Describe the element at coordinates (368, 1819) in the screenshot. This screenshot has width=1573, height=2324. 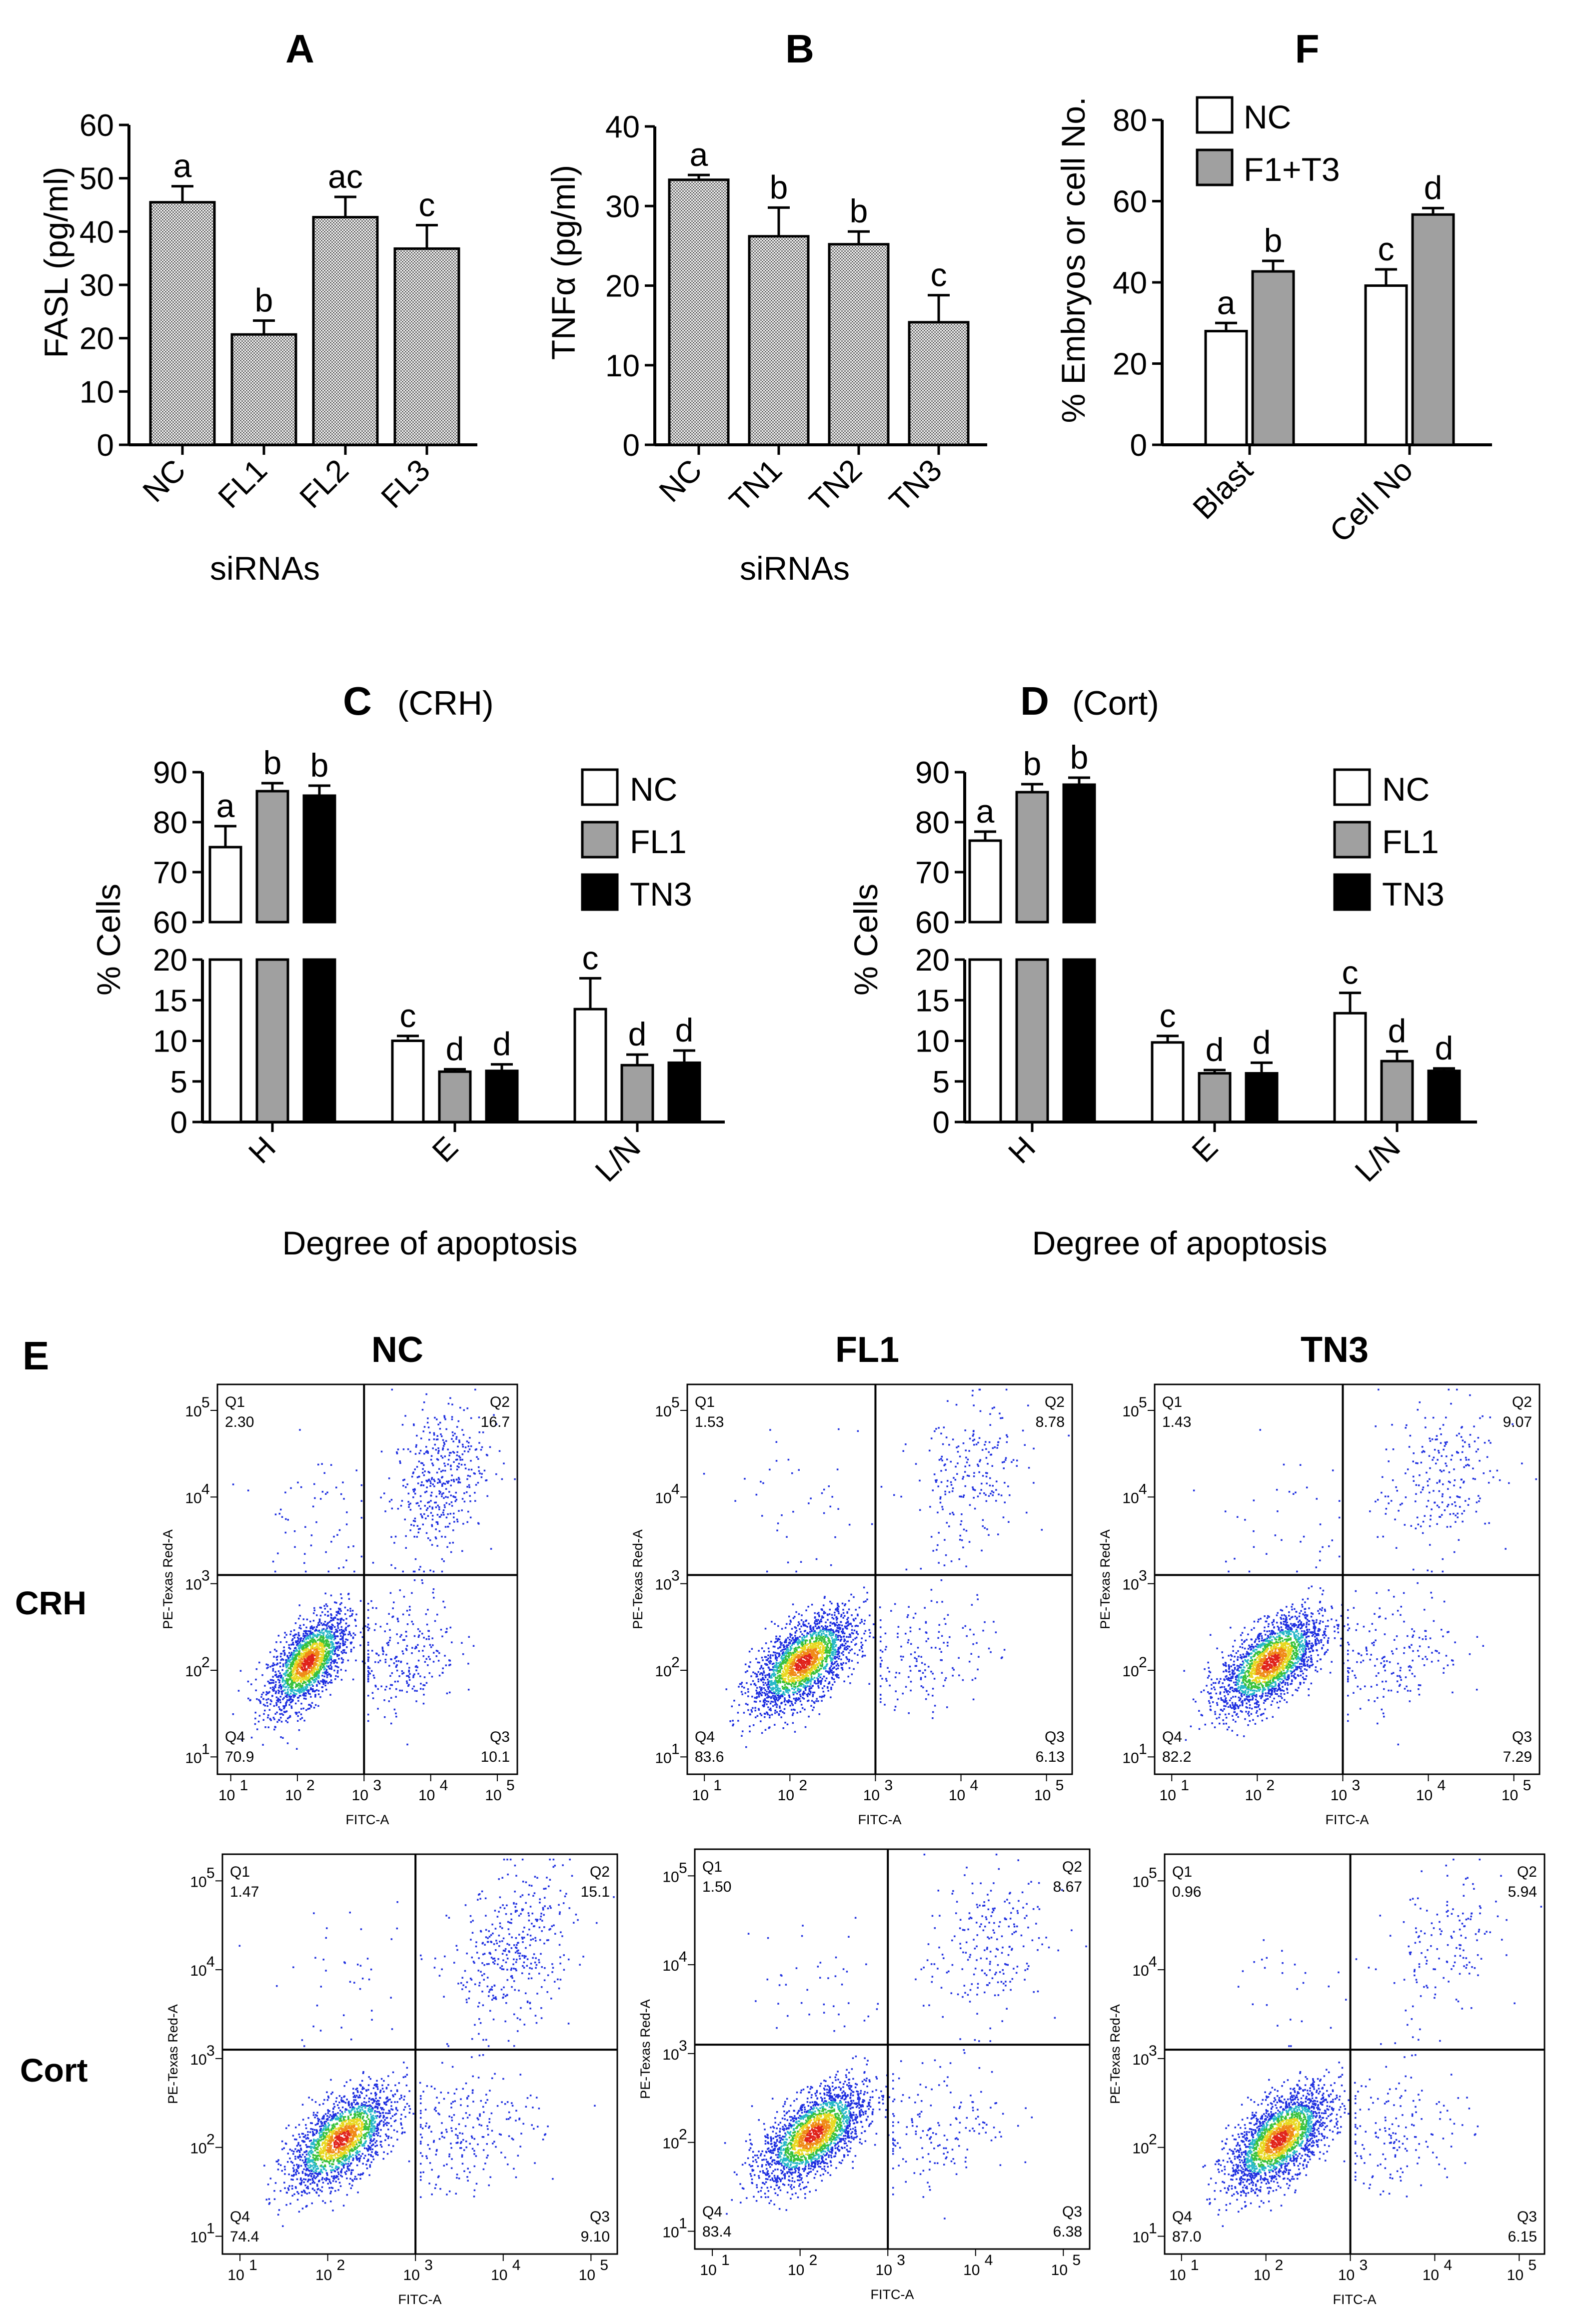
I see `flow-plot-crh-nc-x-axis-label: FITC-A` at that location.